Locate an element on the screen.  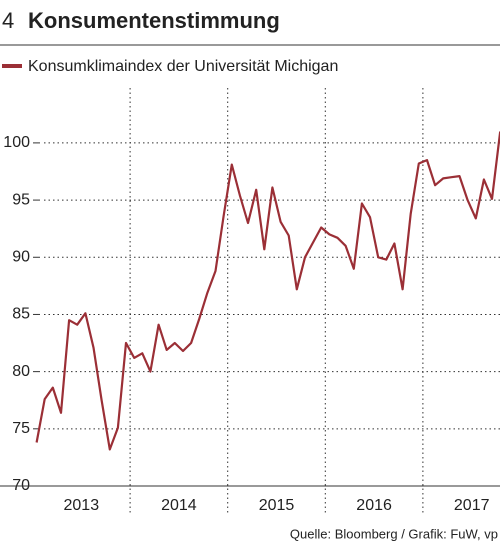
y-tick-label: 95 is located at coordinates (21, 199).